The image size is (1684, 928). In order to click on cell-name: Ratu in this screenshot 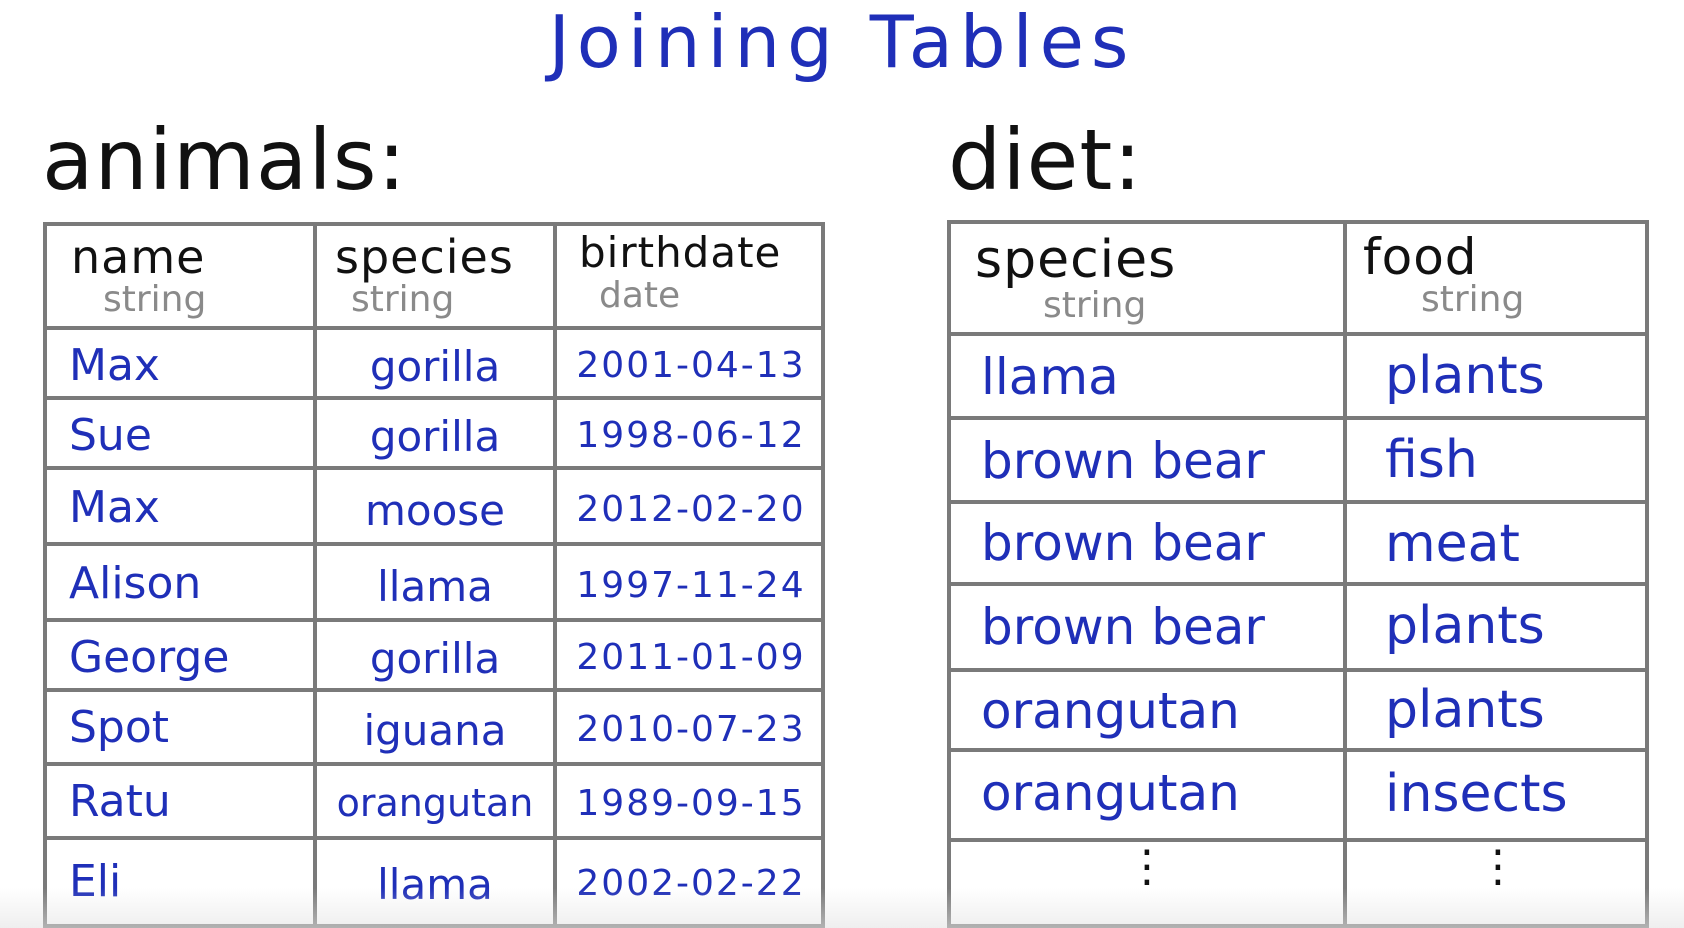, I will do `click(120, 801)`.